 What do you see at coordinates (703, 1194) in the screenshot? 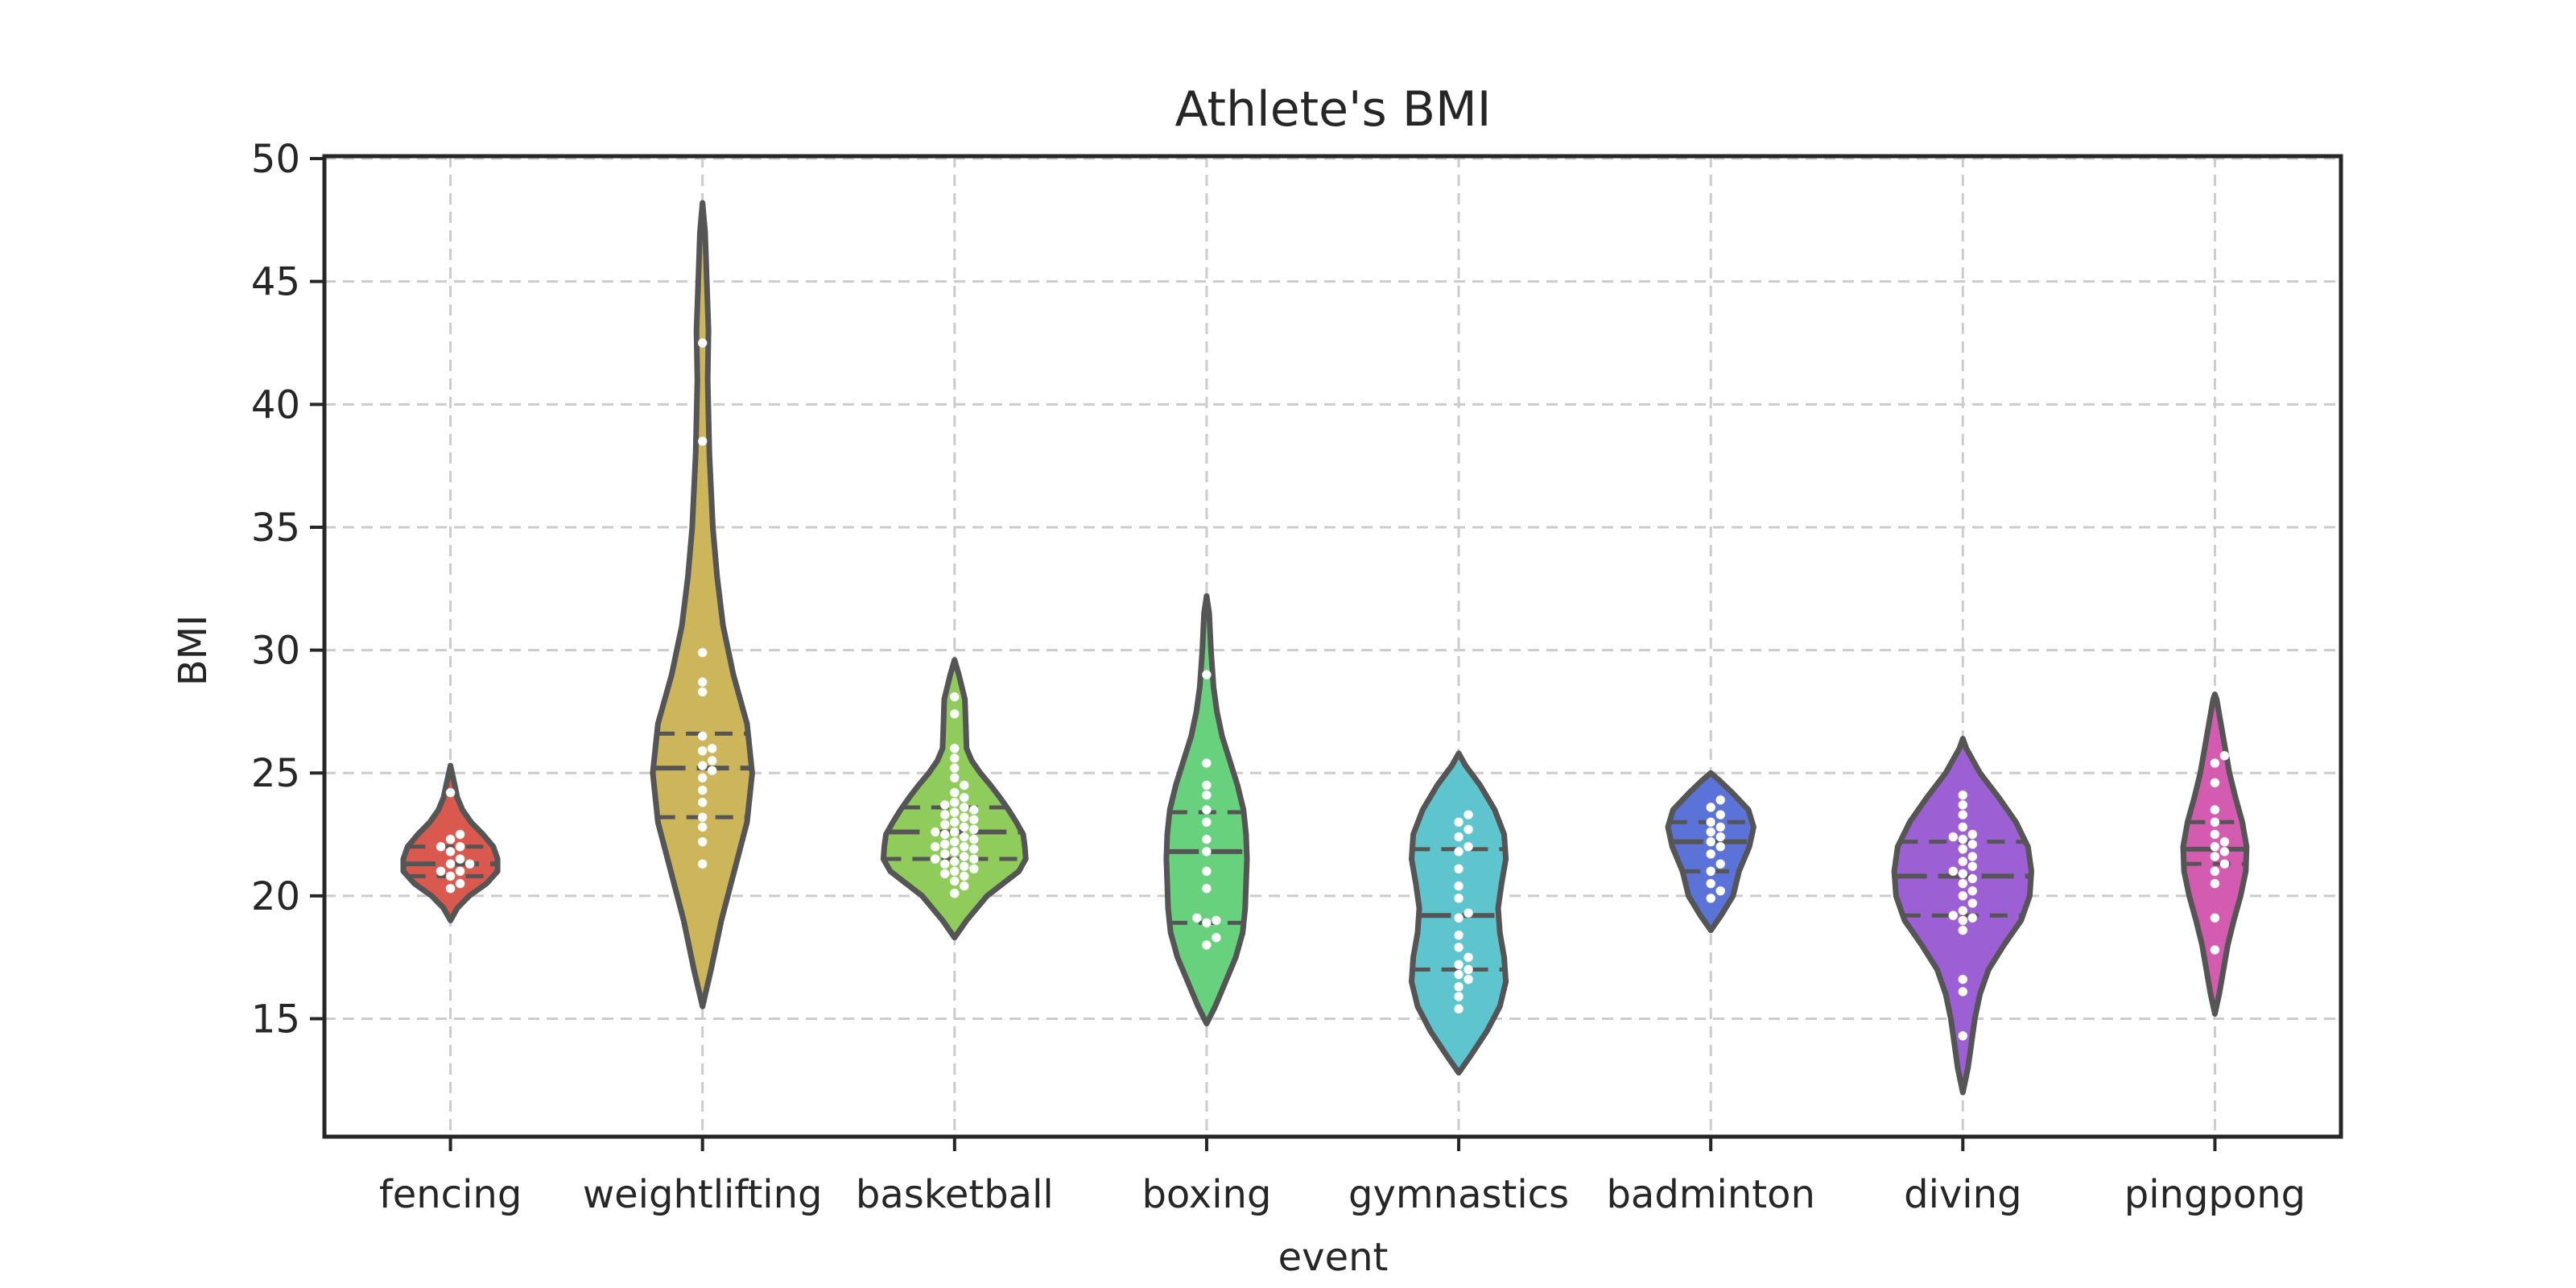
I see `x-tick-label: weightlifting` at bounding box center [703, 1194].